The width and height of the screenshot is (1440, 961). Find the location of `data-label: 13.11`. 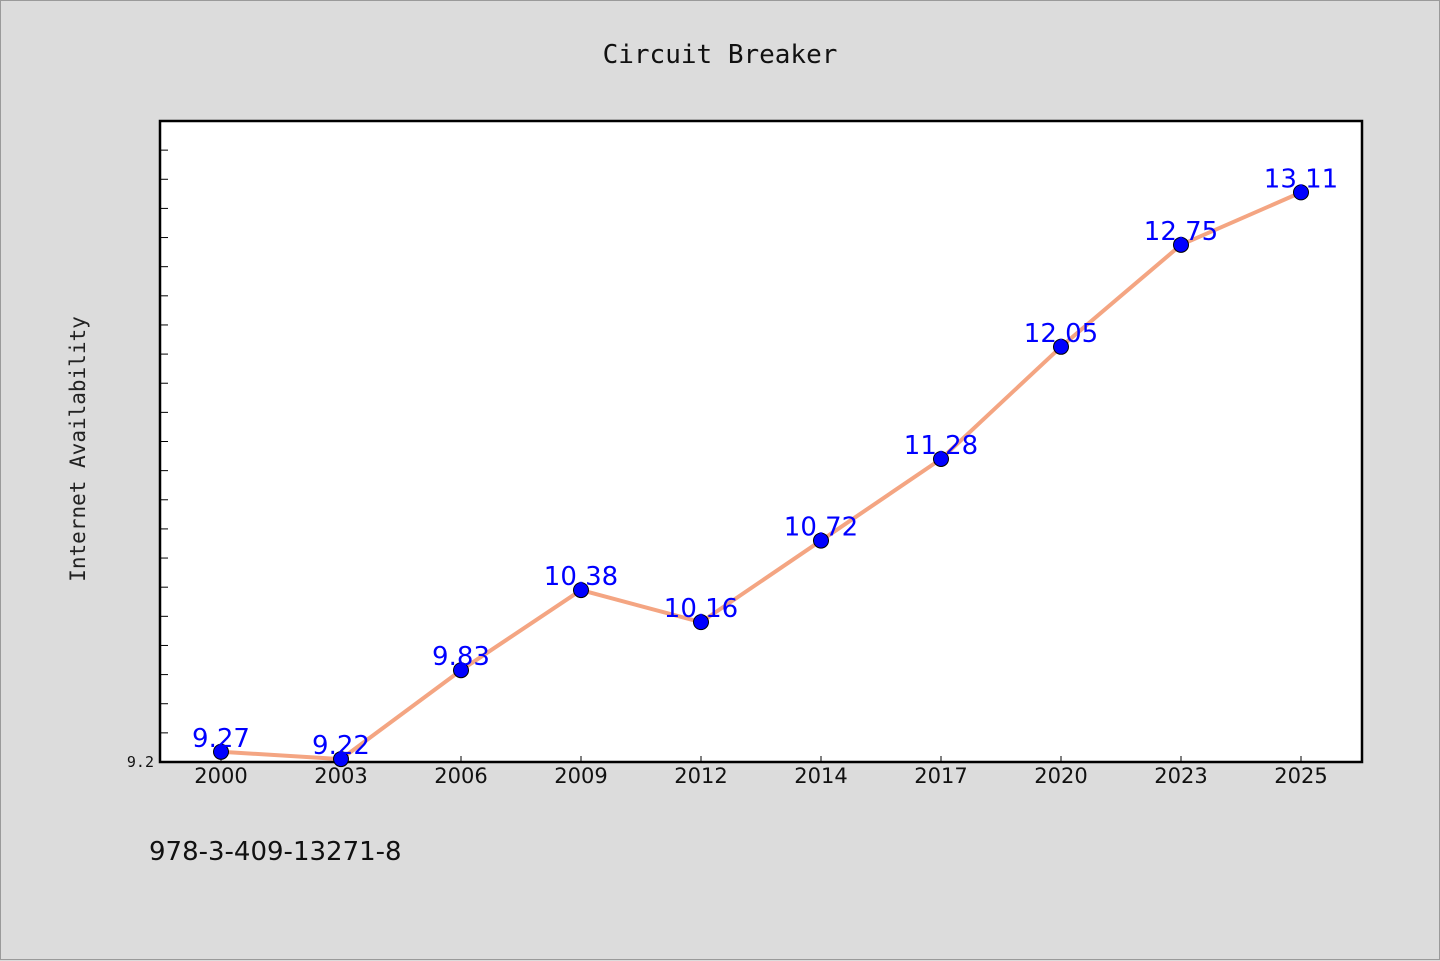

data-label: 13.11 is located at coordinates (1301, 179).